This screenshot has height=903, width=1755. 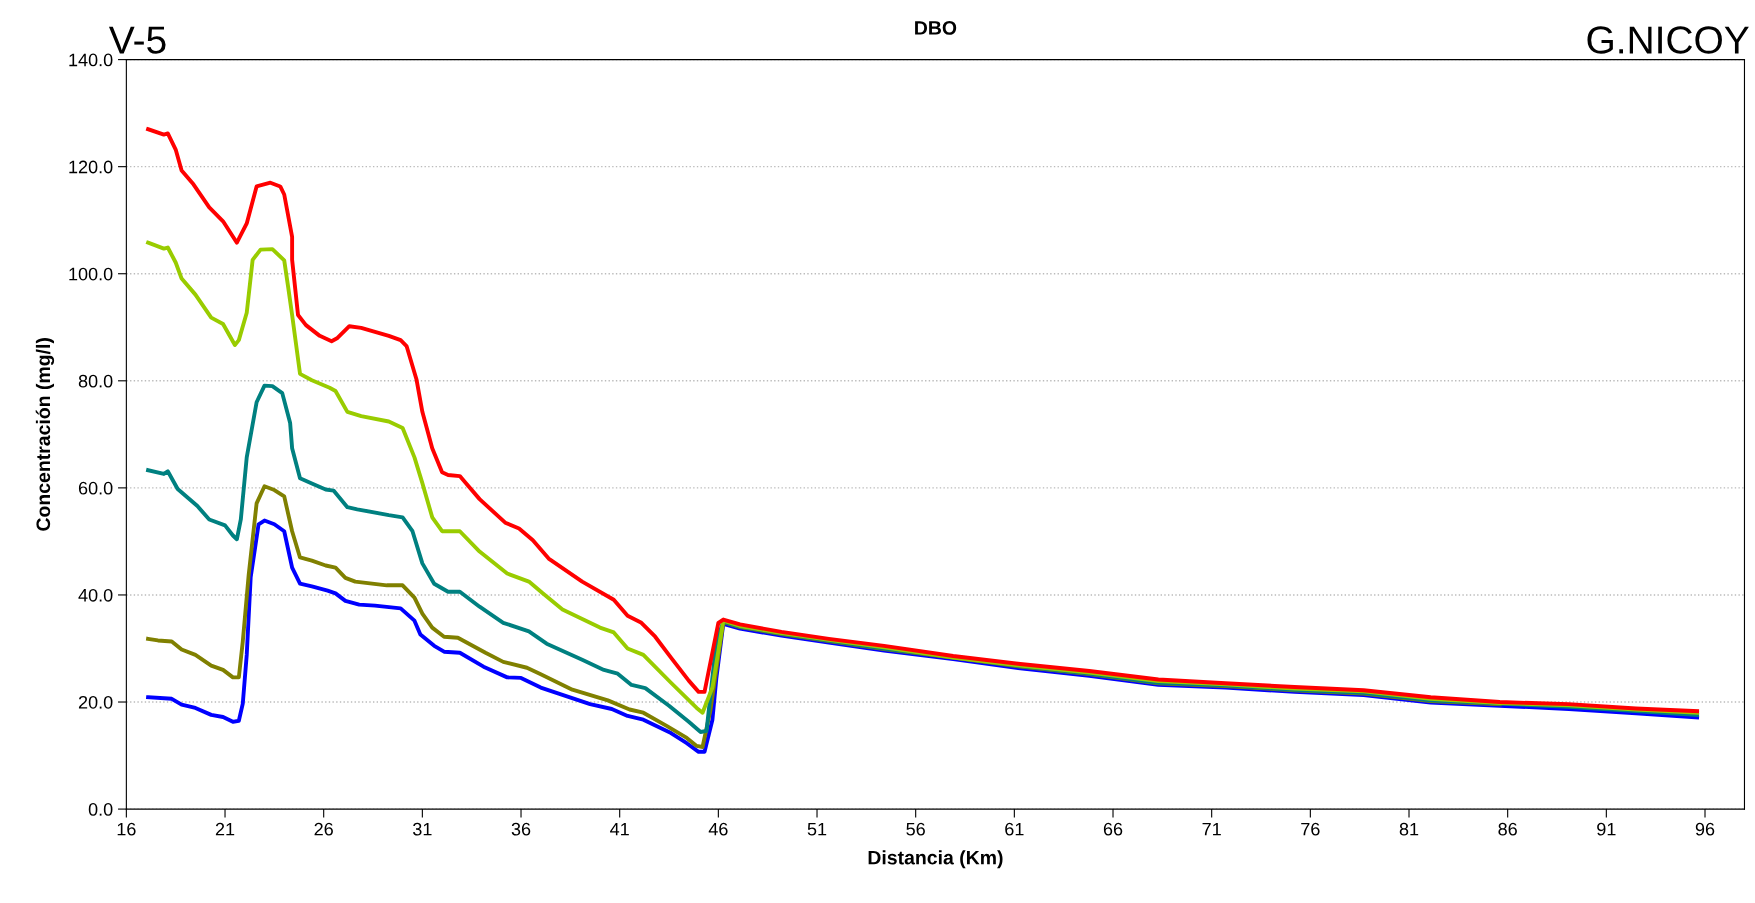 I want to click on x-tick-label: 41, so click(x=619, y=829).